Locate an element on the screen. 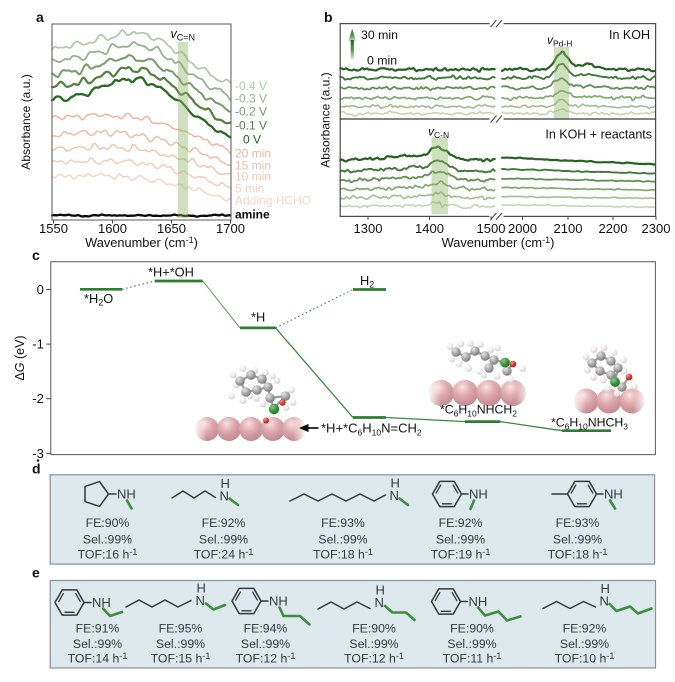 The width and height of the screenshot is (675, 682). svg-text: ΔG (eV) is located at coordinates (20, 357).